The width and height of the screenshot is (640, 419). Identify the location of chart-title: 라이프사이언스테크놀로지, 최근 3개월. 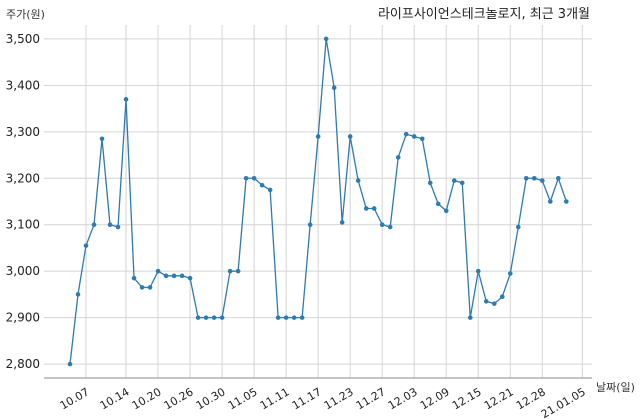
(484, 14).